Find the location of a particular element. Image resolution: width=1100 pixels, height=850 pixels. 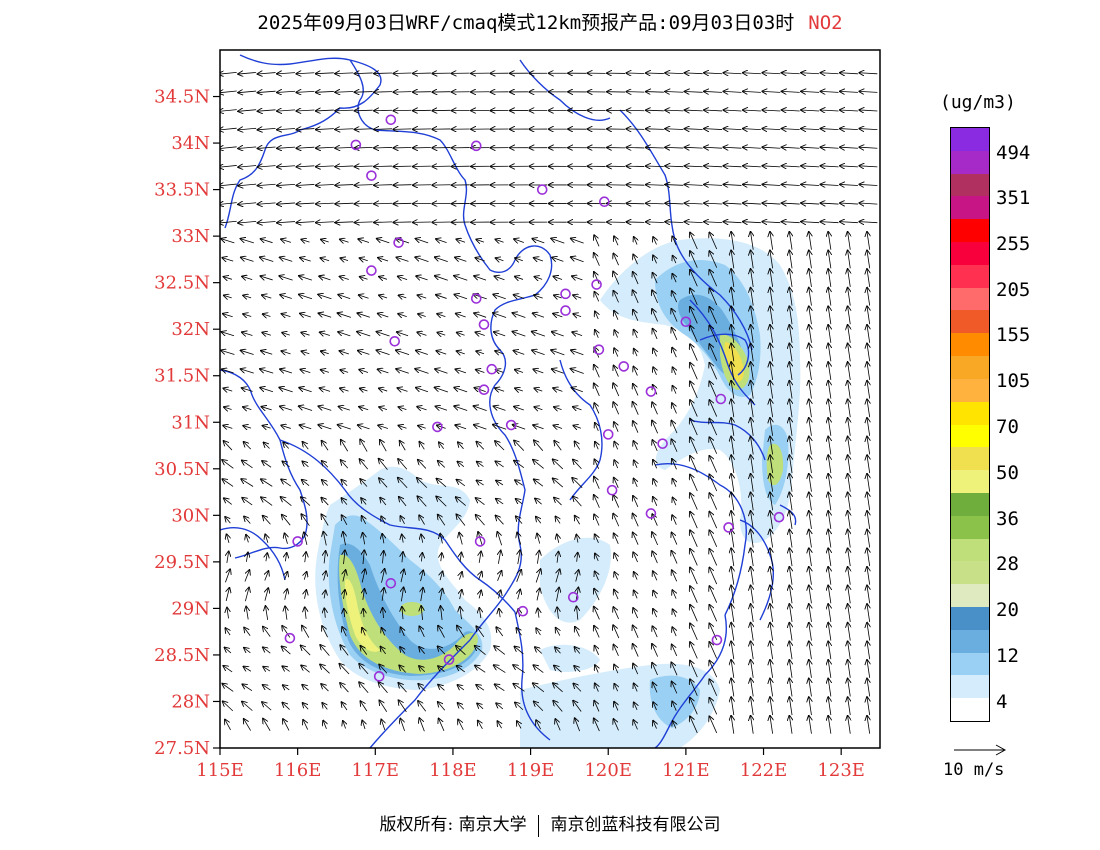

vector-reference-arrow is located at coordinates (980, 750).